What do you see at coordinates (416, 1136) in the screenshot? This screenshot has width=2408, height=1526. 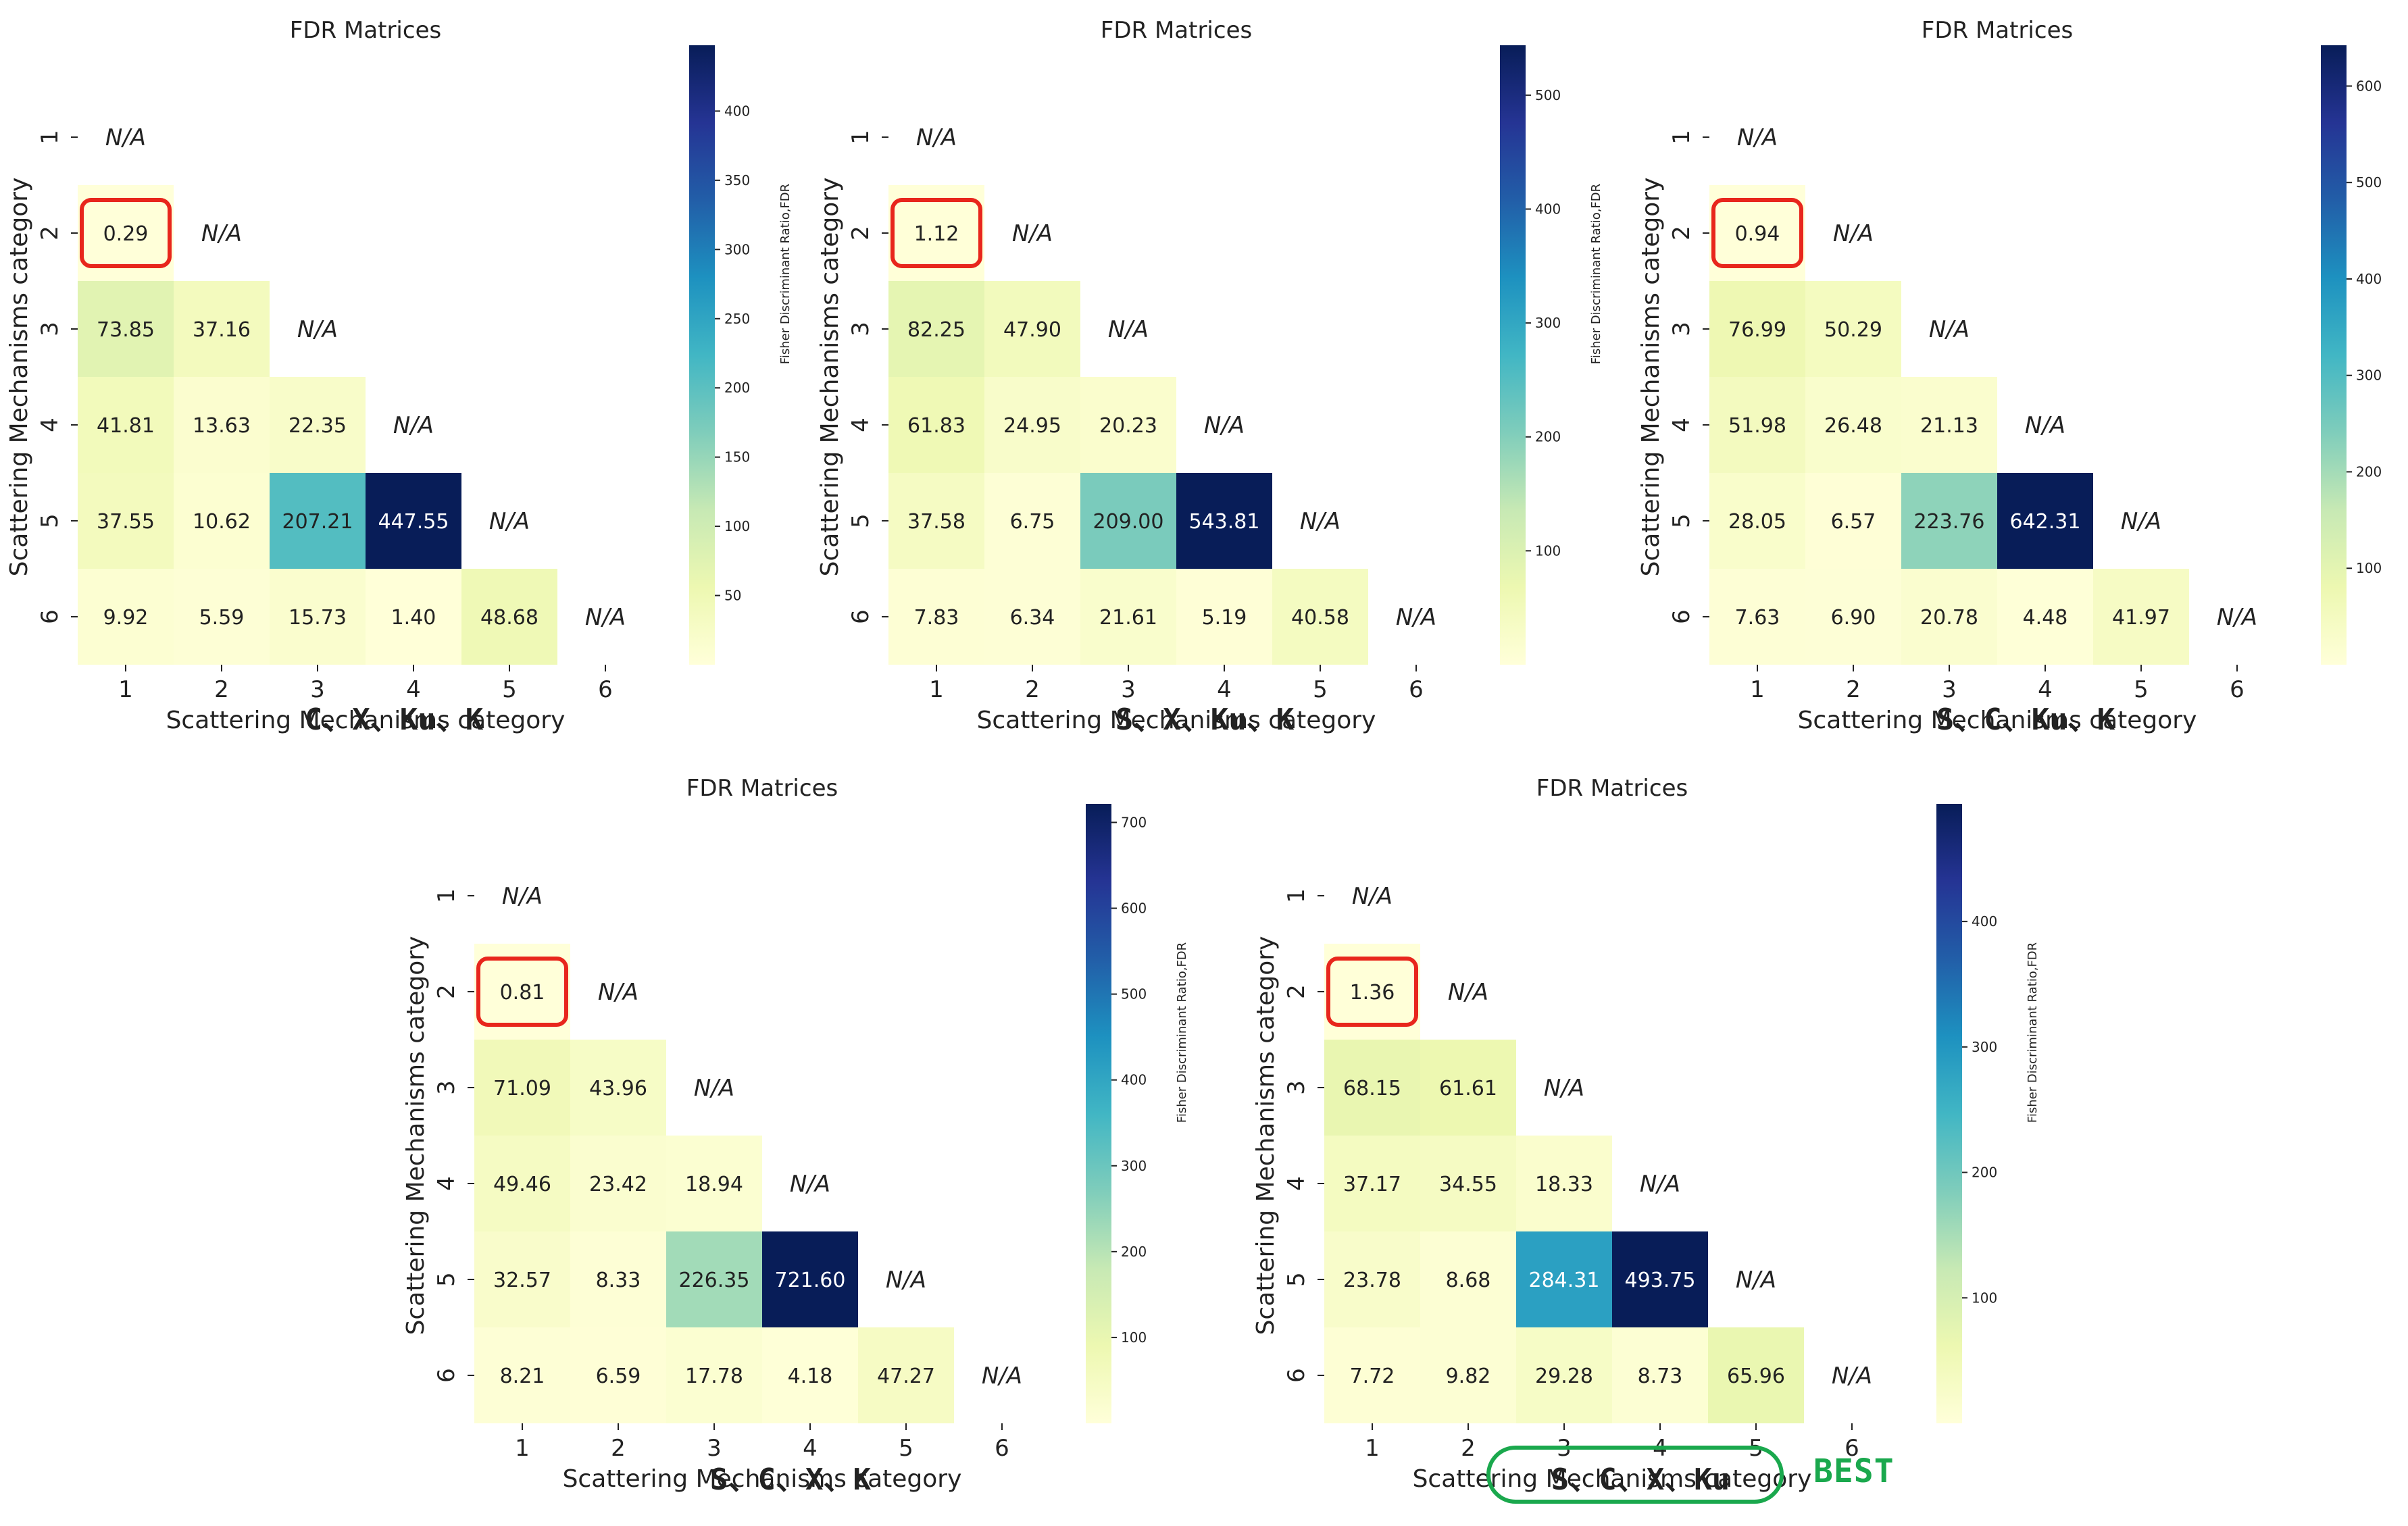 I see `y-axis-label: Scattering Mechanisms category` at bounding box center [416, 1136].